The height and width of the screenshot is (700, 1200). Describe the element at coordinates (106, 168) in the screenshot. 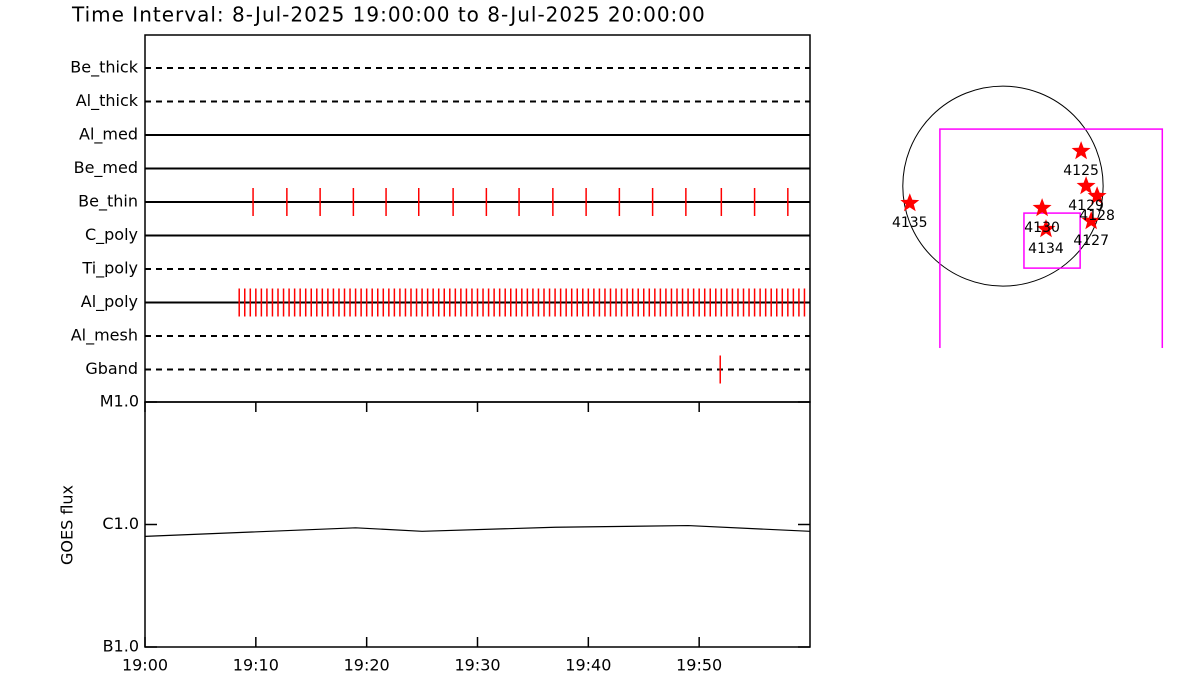

I see `filter-label: Be_med` at that location.